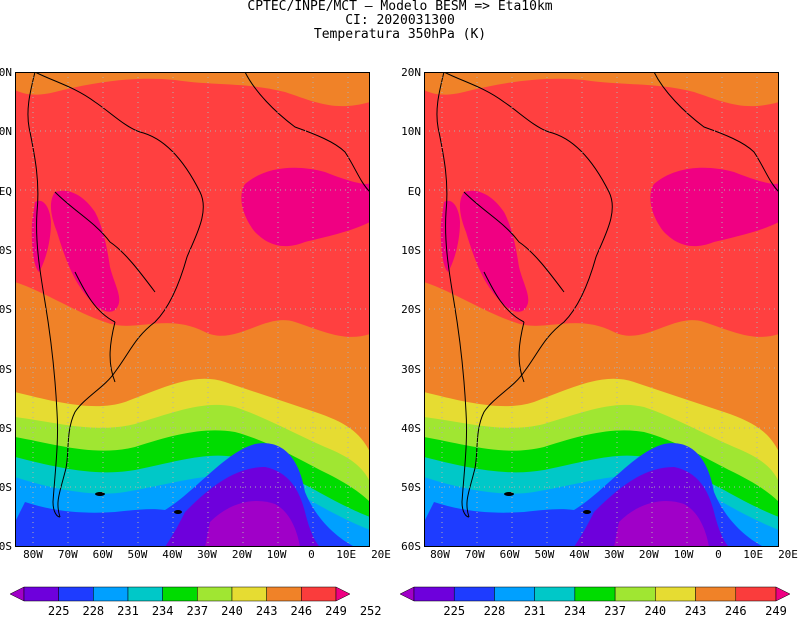 The width and height of the screenshot is (800, 618). Describe the element at coordinates (197, 611) in the screenshot. I see `colorbar-left-label-4: 237` at that location.